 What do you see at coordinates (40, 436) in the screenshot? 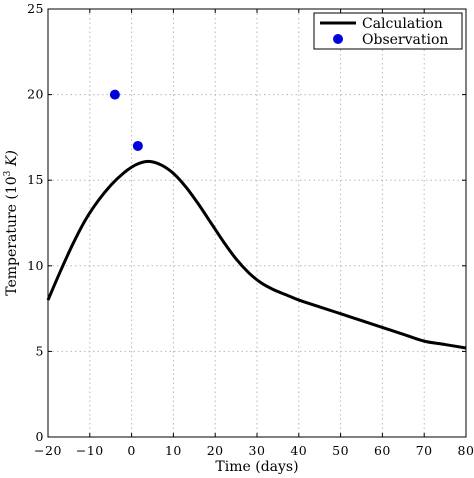
I see `y-tick-label: 0` at bounding box center [40, 436].